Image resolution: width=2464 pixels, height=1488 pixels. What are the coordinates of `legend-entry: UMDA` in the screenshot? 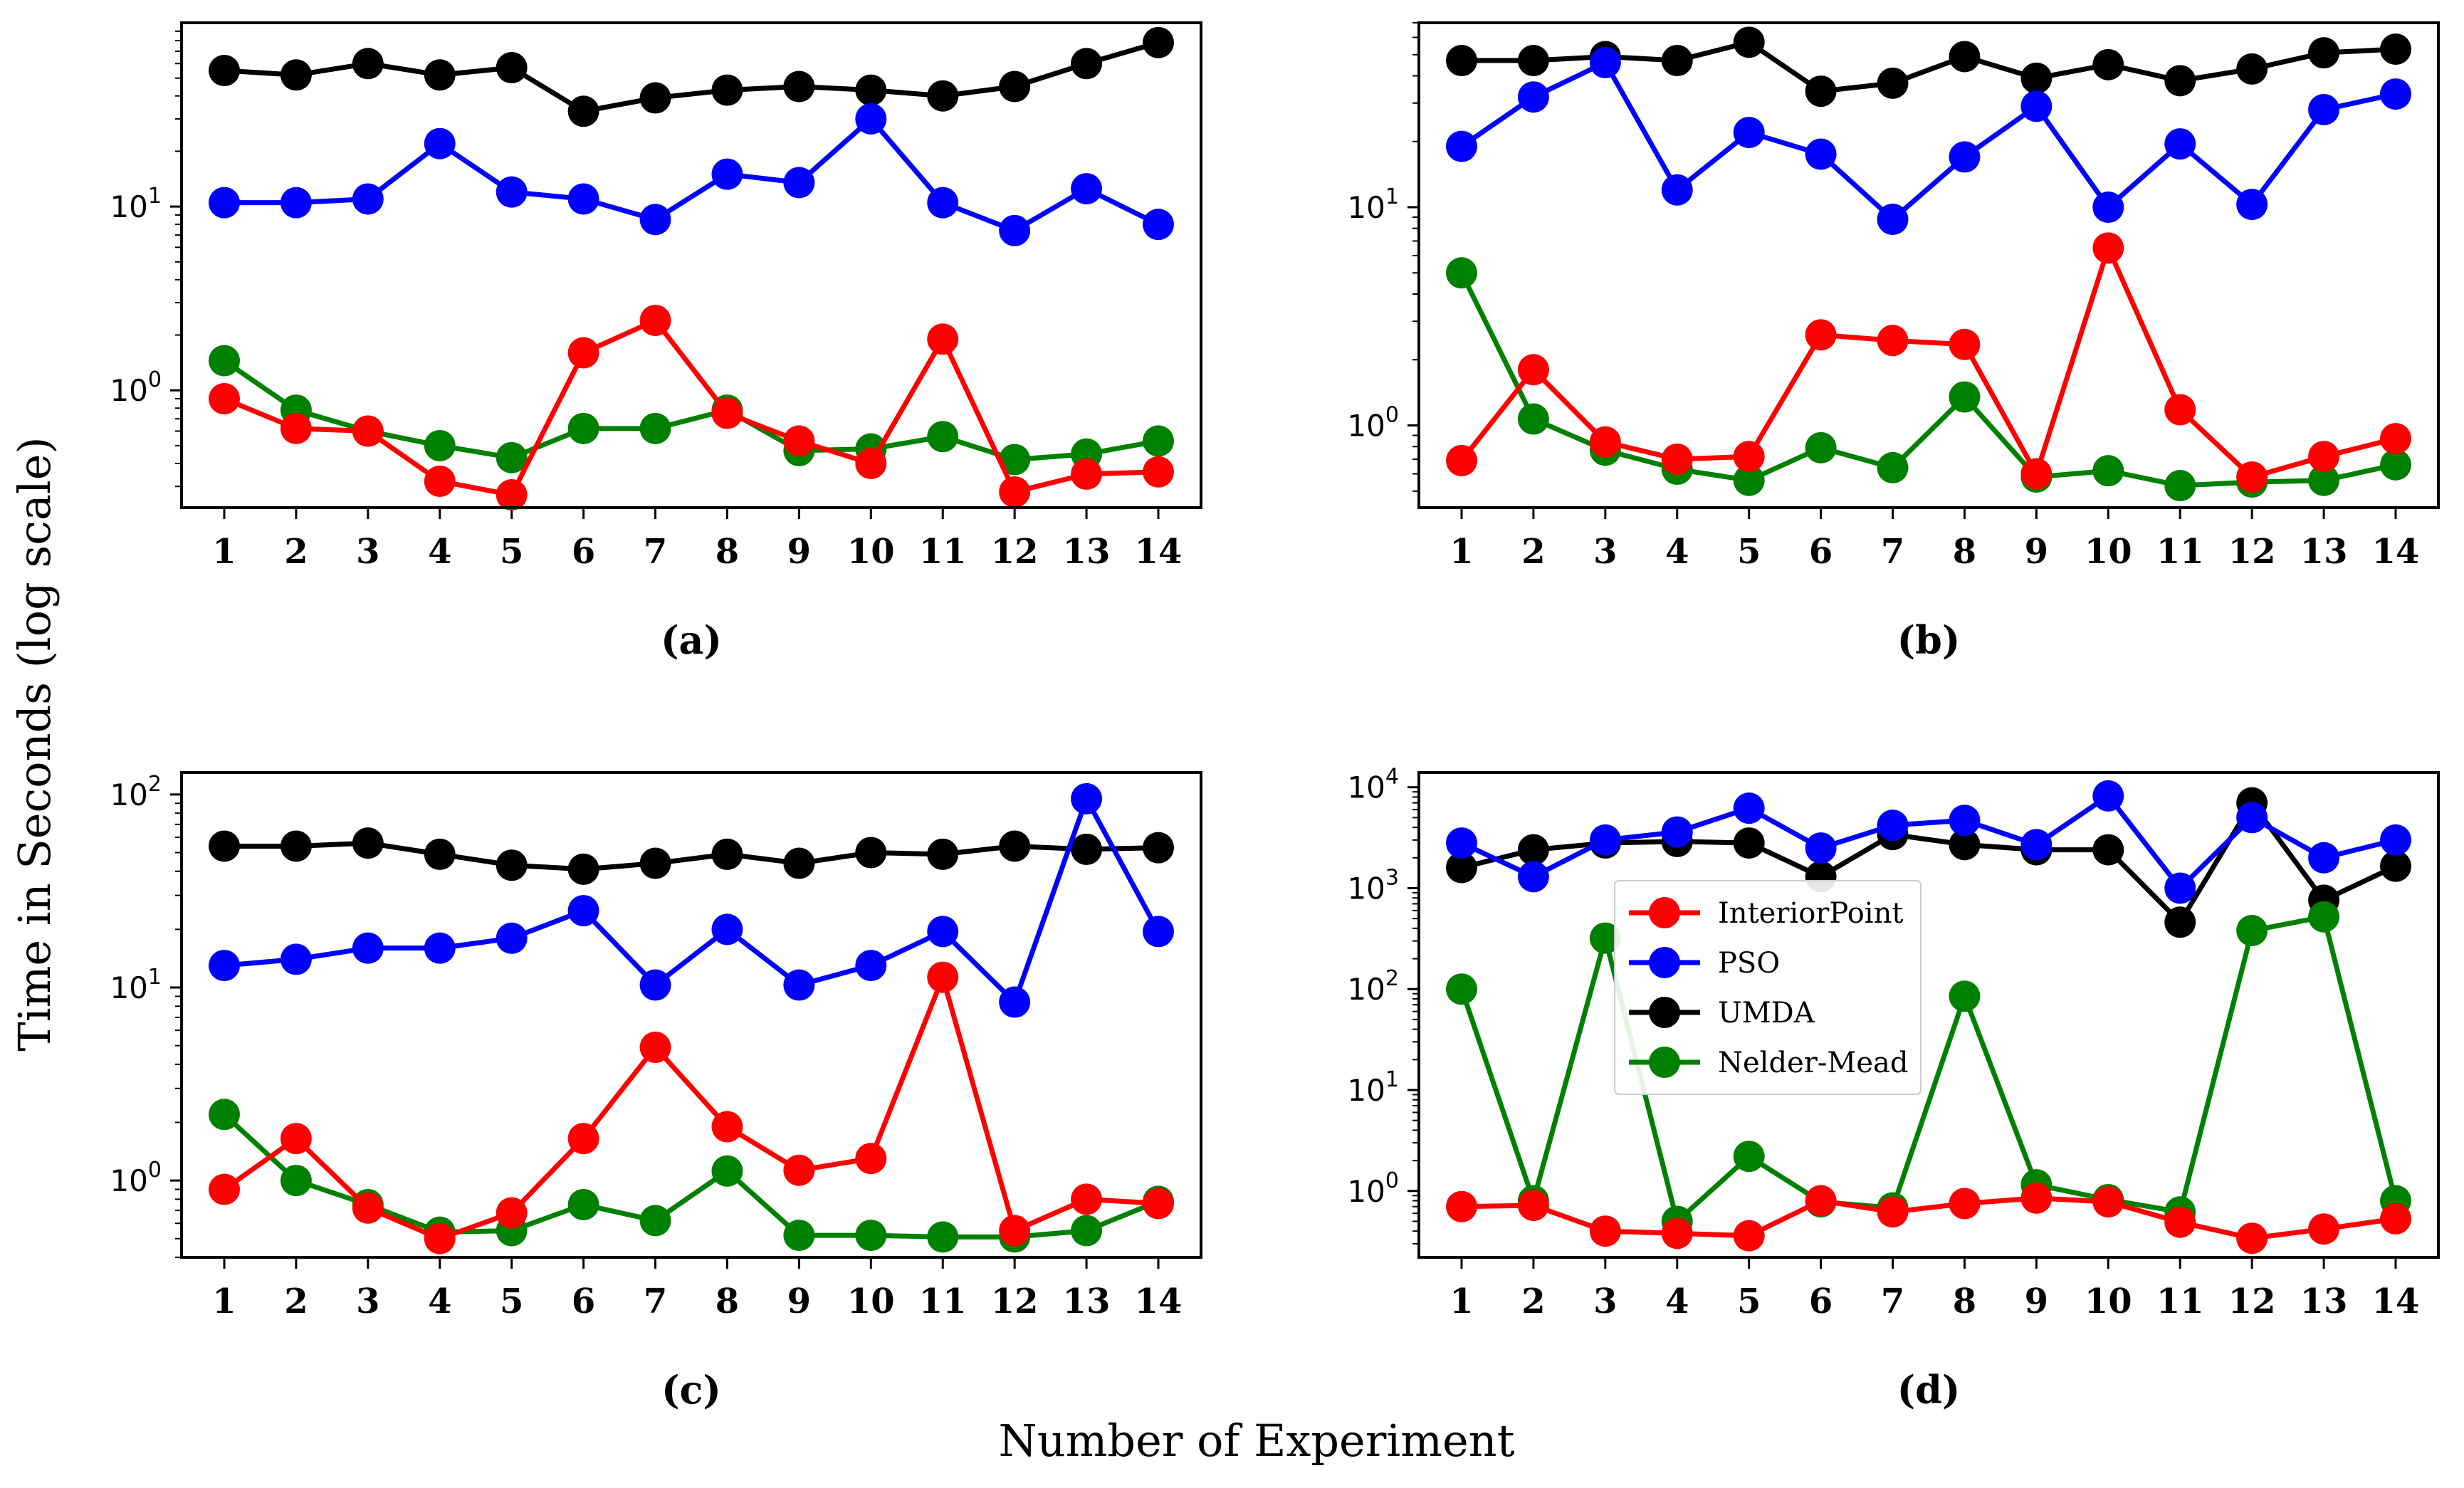 It's located at (1722, 1013).